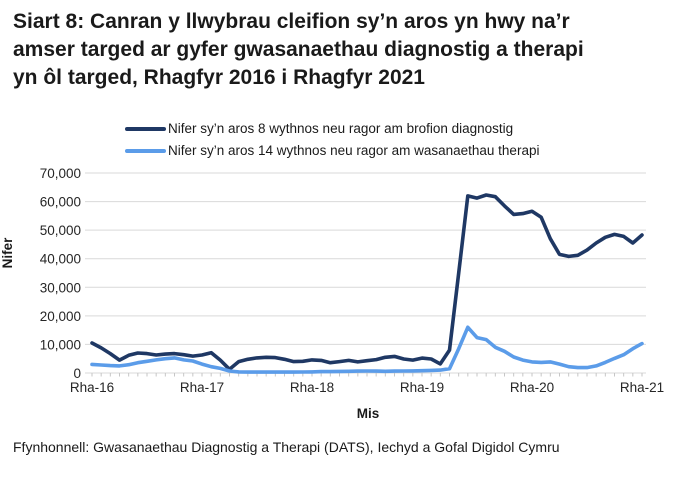 Image resolution: width=685 pixels, height=477 pixels. Describe the element at coordinates (77, 373) in the screenshot. I see `y-tick-label: 0` at that location.